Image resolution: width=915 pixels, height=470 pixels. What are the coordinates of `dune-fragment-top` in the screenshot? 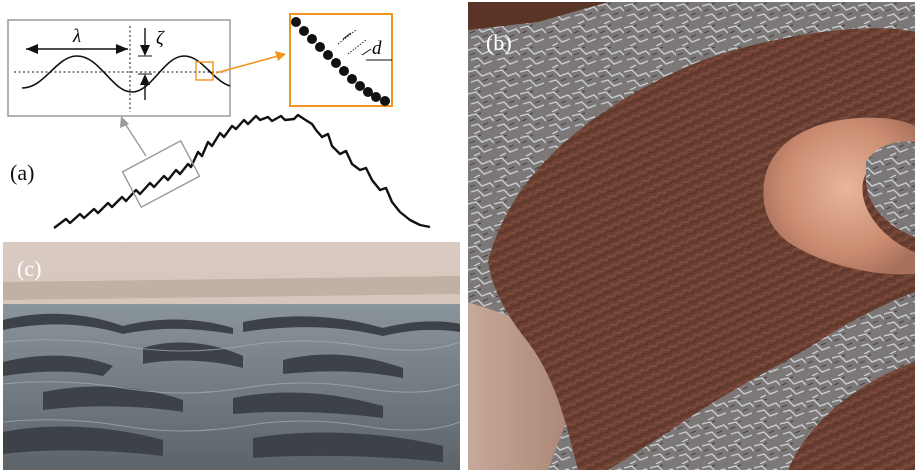 It's located at (538, 16).